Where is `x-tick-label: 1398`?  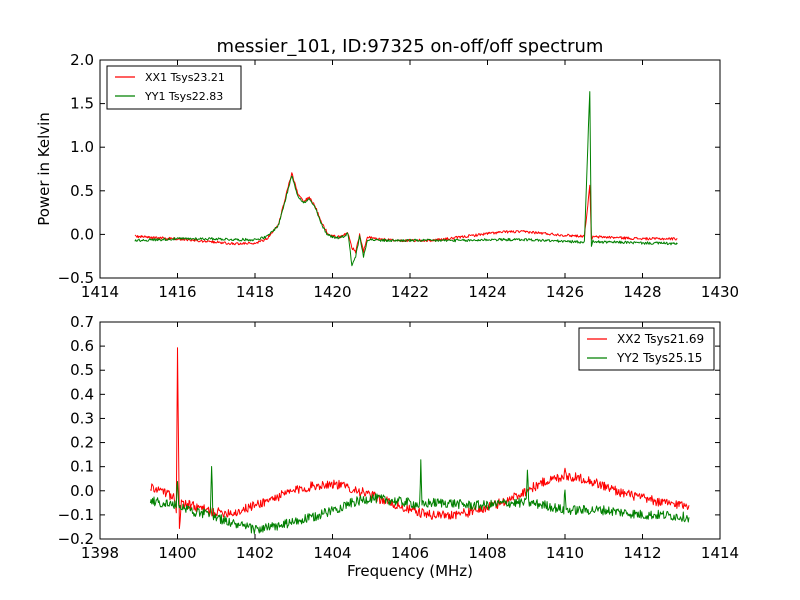 x-tick-label: 1398 is located at coordinates (100, 553).